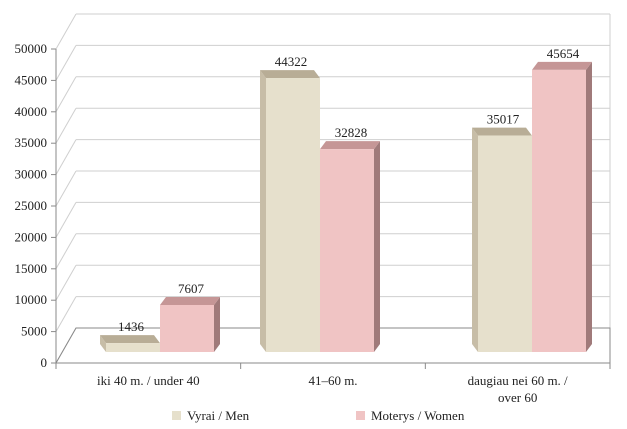 This screenshot has height=429, width=627. I want to click on y-tick-label: 45000, so click(31, 79).